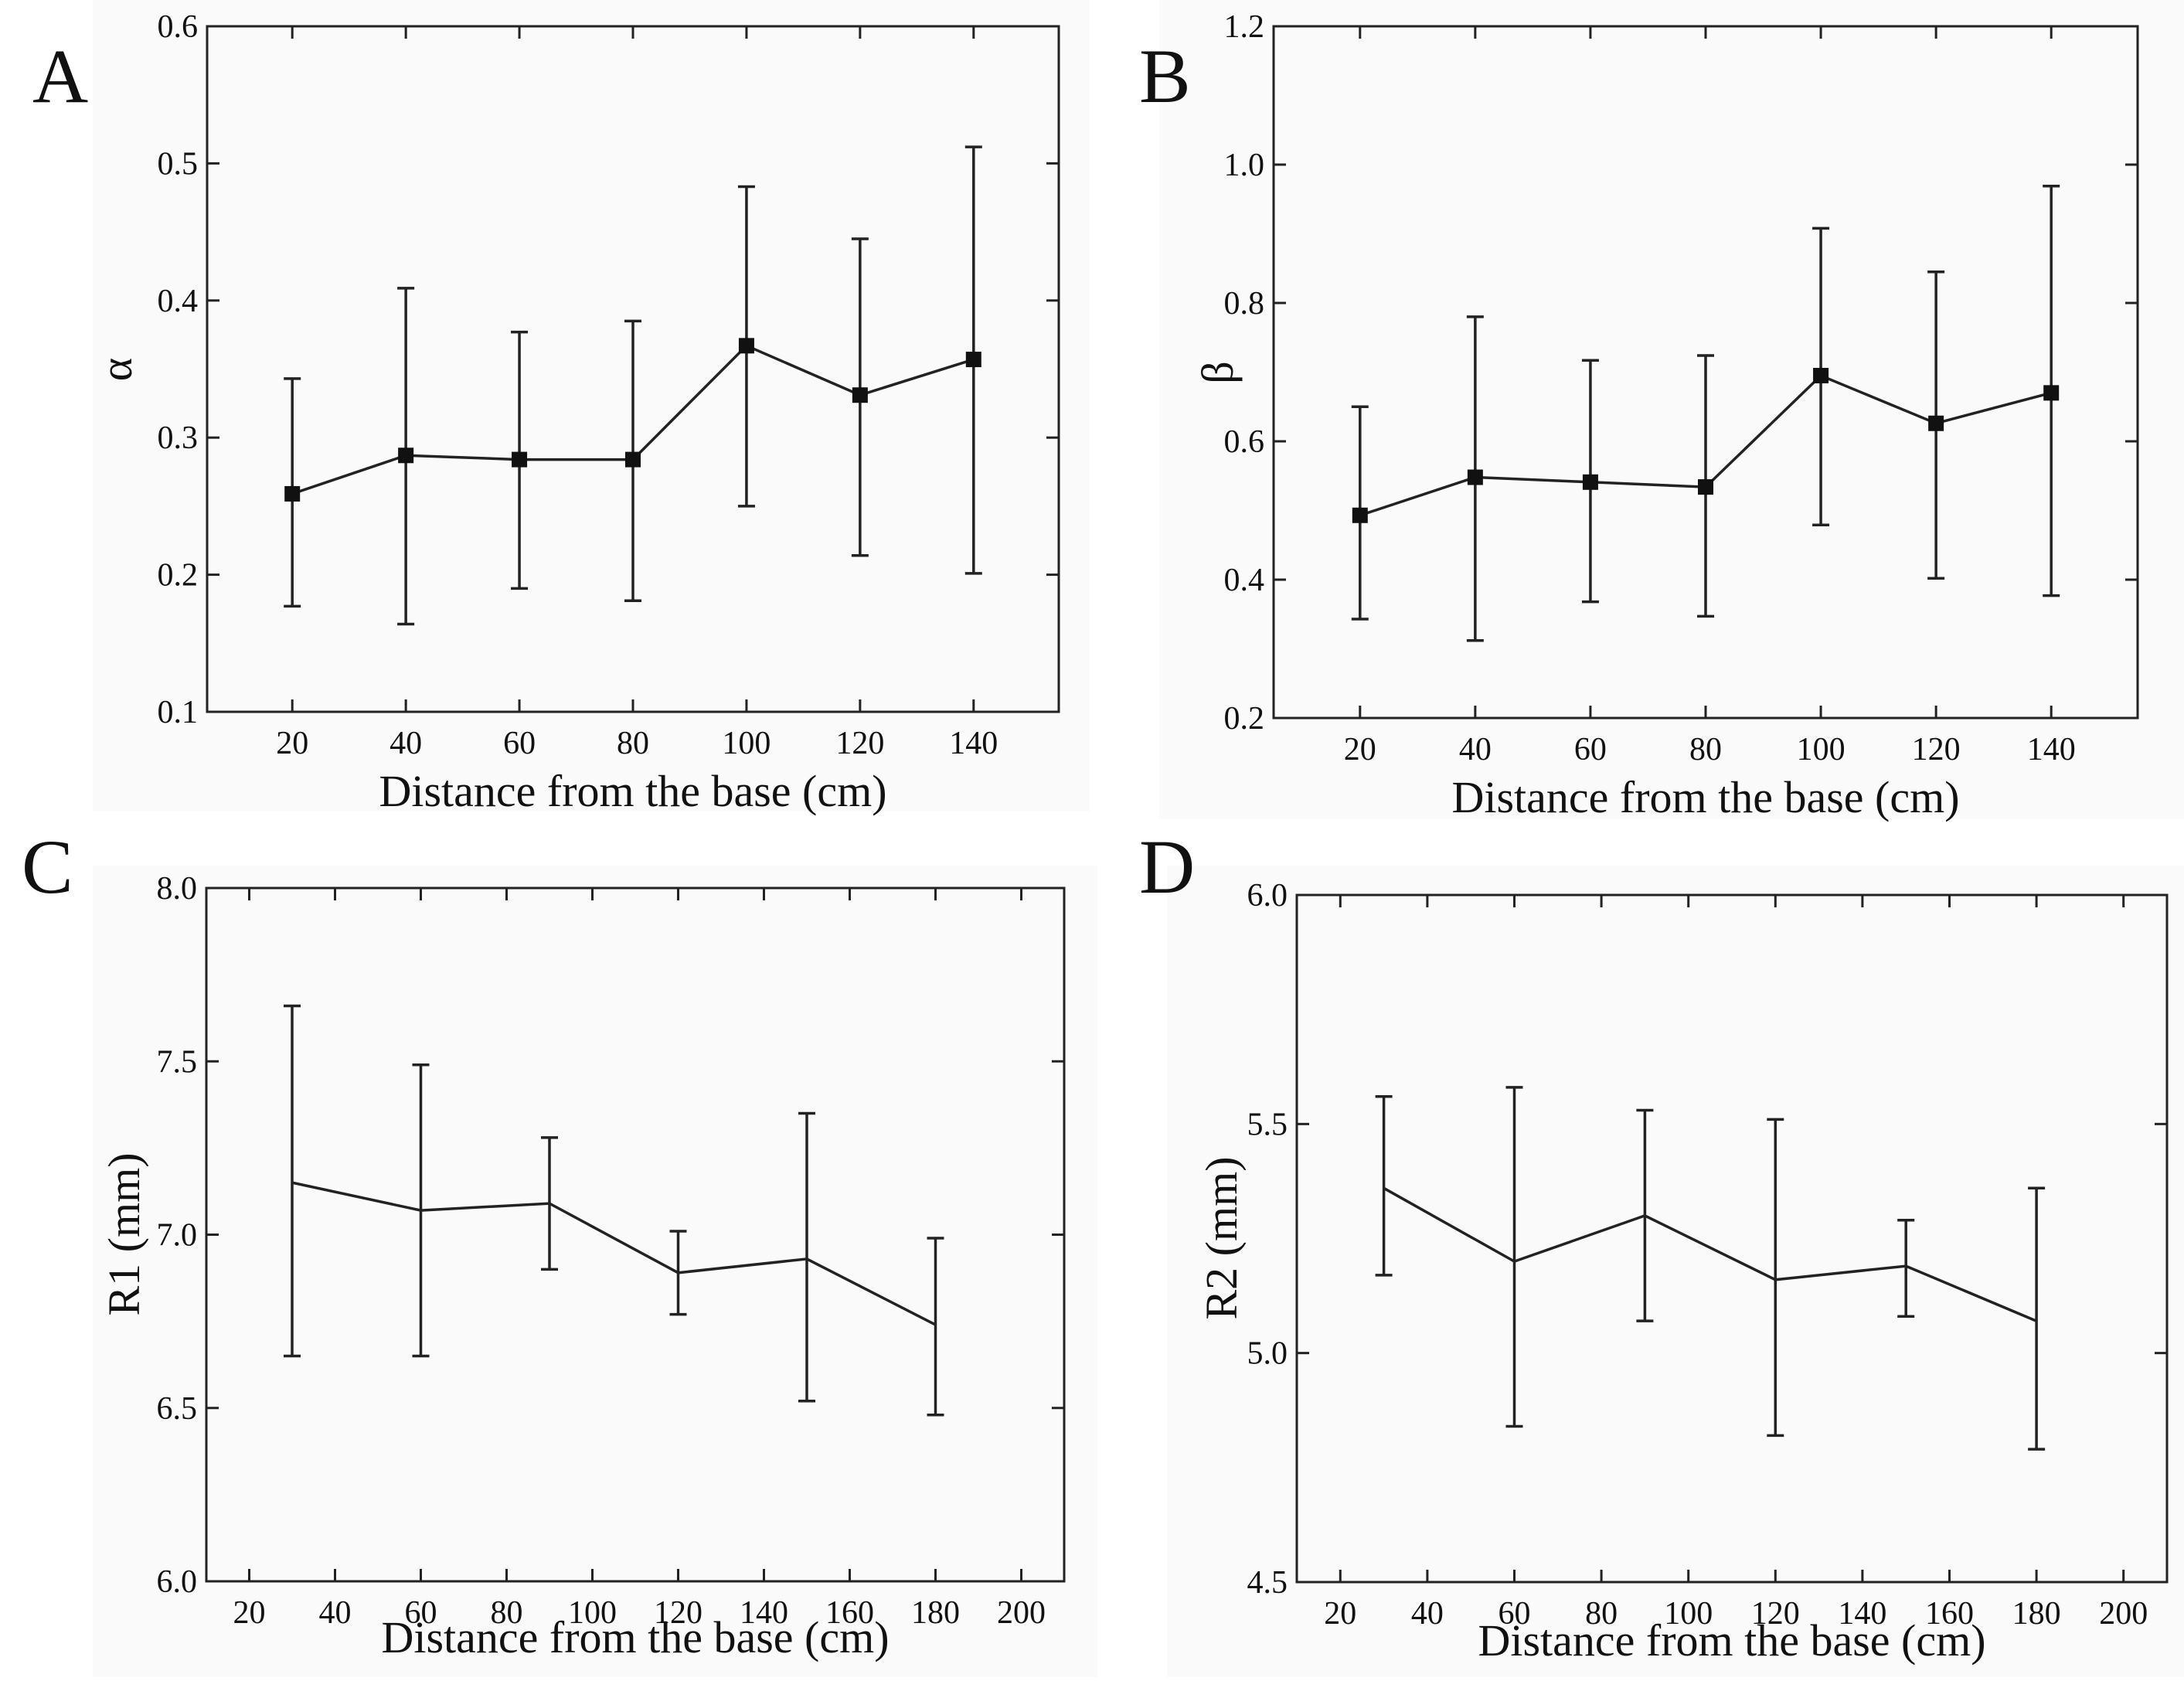 The image size is (2184, 1681). Describe the element at coordinates (1244, 304) in the screenshot. I see `y-tick-label: 0.8` at that location.